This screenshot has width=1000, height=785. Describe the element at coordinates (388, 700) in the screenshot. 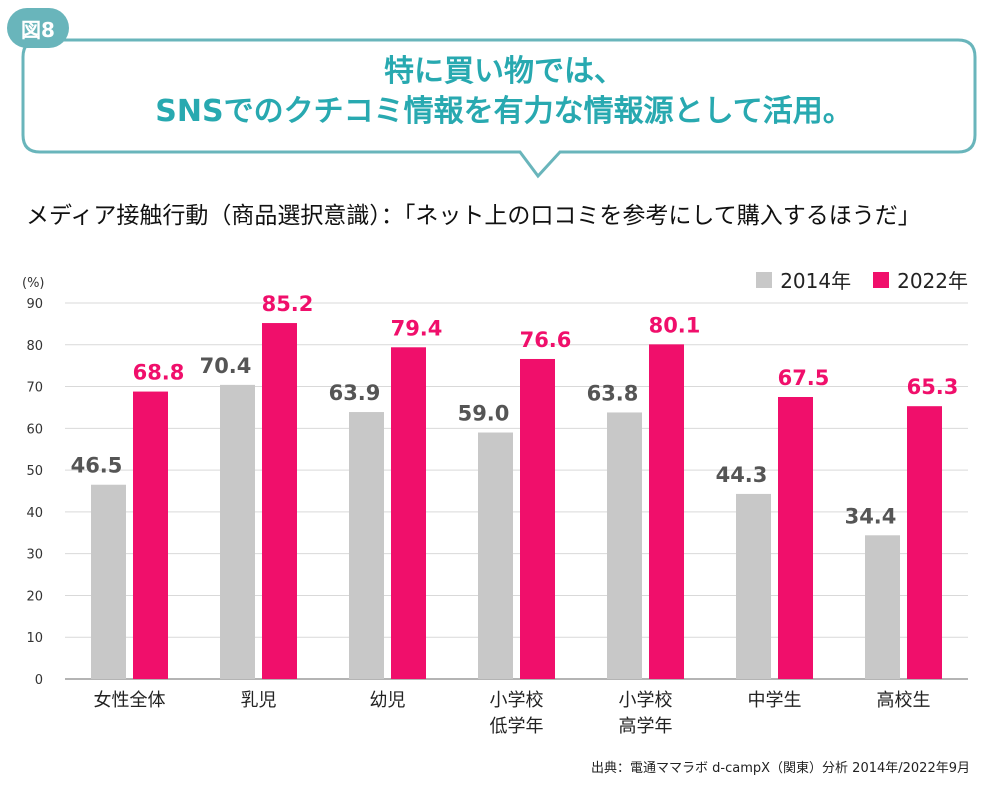

I see `x-tick-label: 幼児` at that location.